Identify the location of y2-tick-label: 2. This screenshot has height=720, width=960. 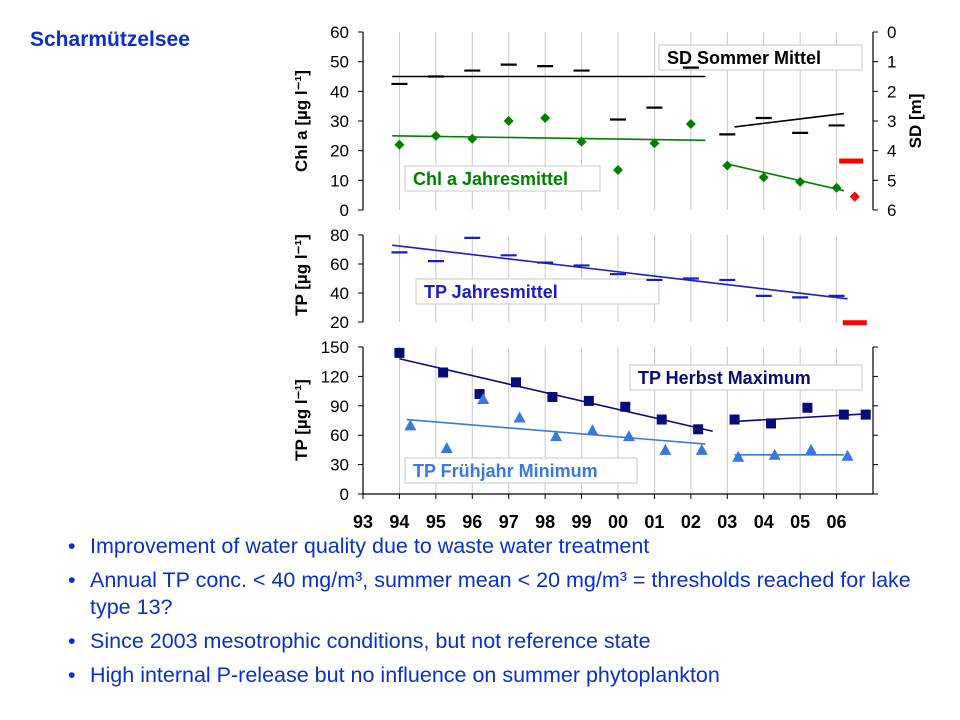
(891, 91).